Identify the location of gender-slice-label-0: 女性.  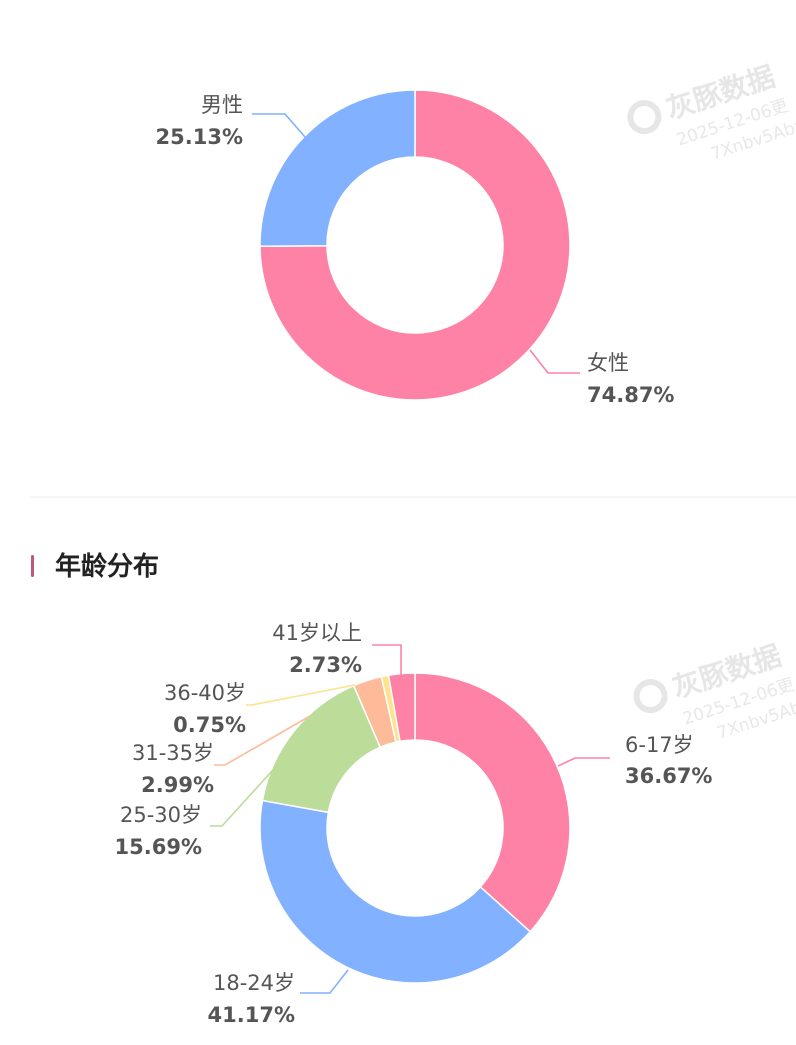
(608, 363).